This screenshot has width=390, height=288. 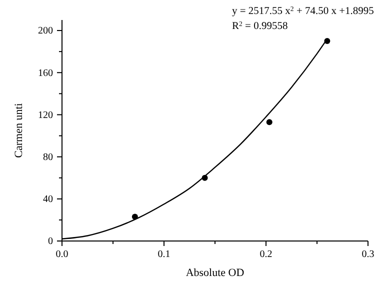 What do you see at coordinates (303, 11) in the screenshot?
I see `text: y = 2517.55 x$^{2}$ + 74.50 x +1.8995` at bounding box center [303, 11].